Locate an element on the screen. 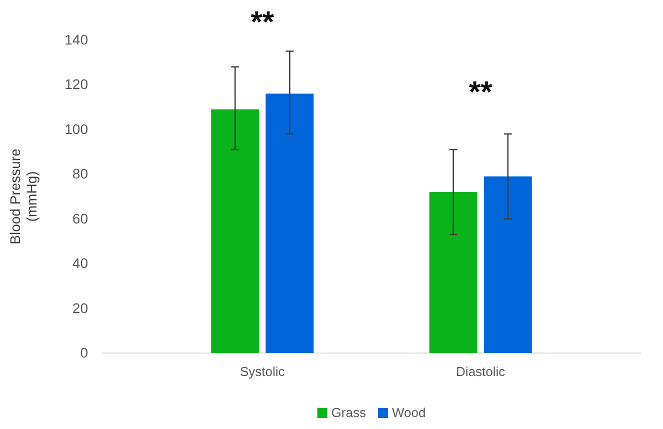 This screenshot has width=663, height=429. y-tick-label: 0 is located at coordinates (84, 352).